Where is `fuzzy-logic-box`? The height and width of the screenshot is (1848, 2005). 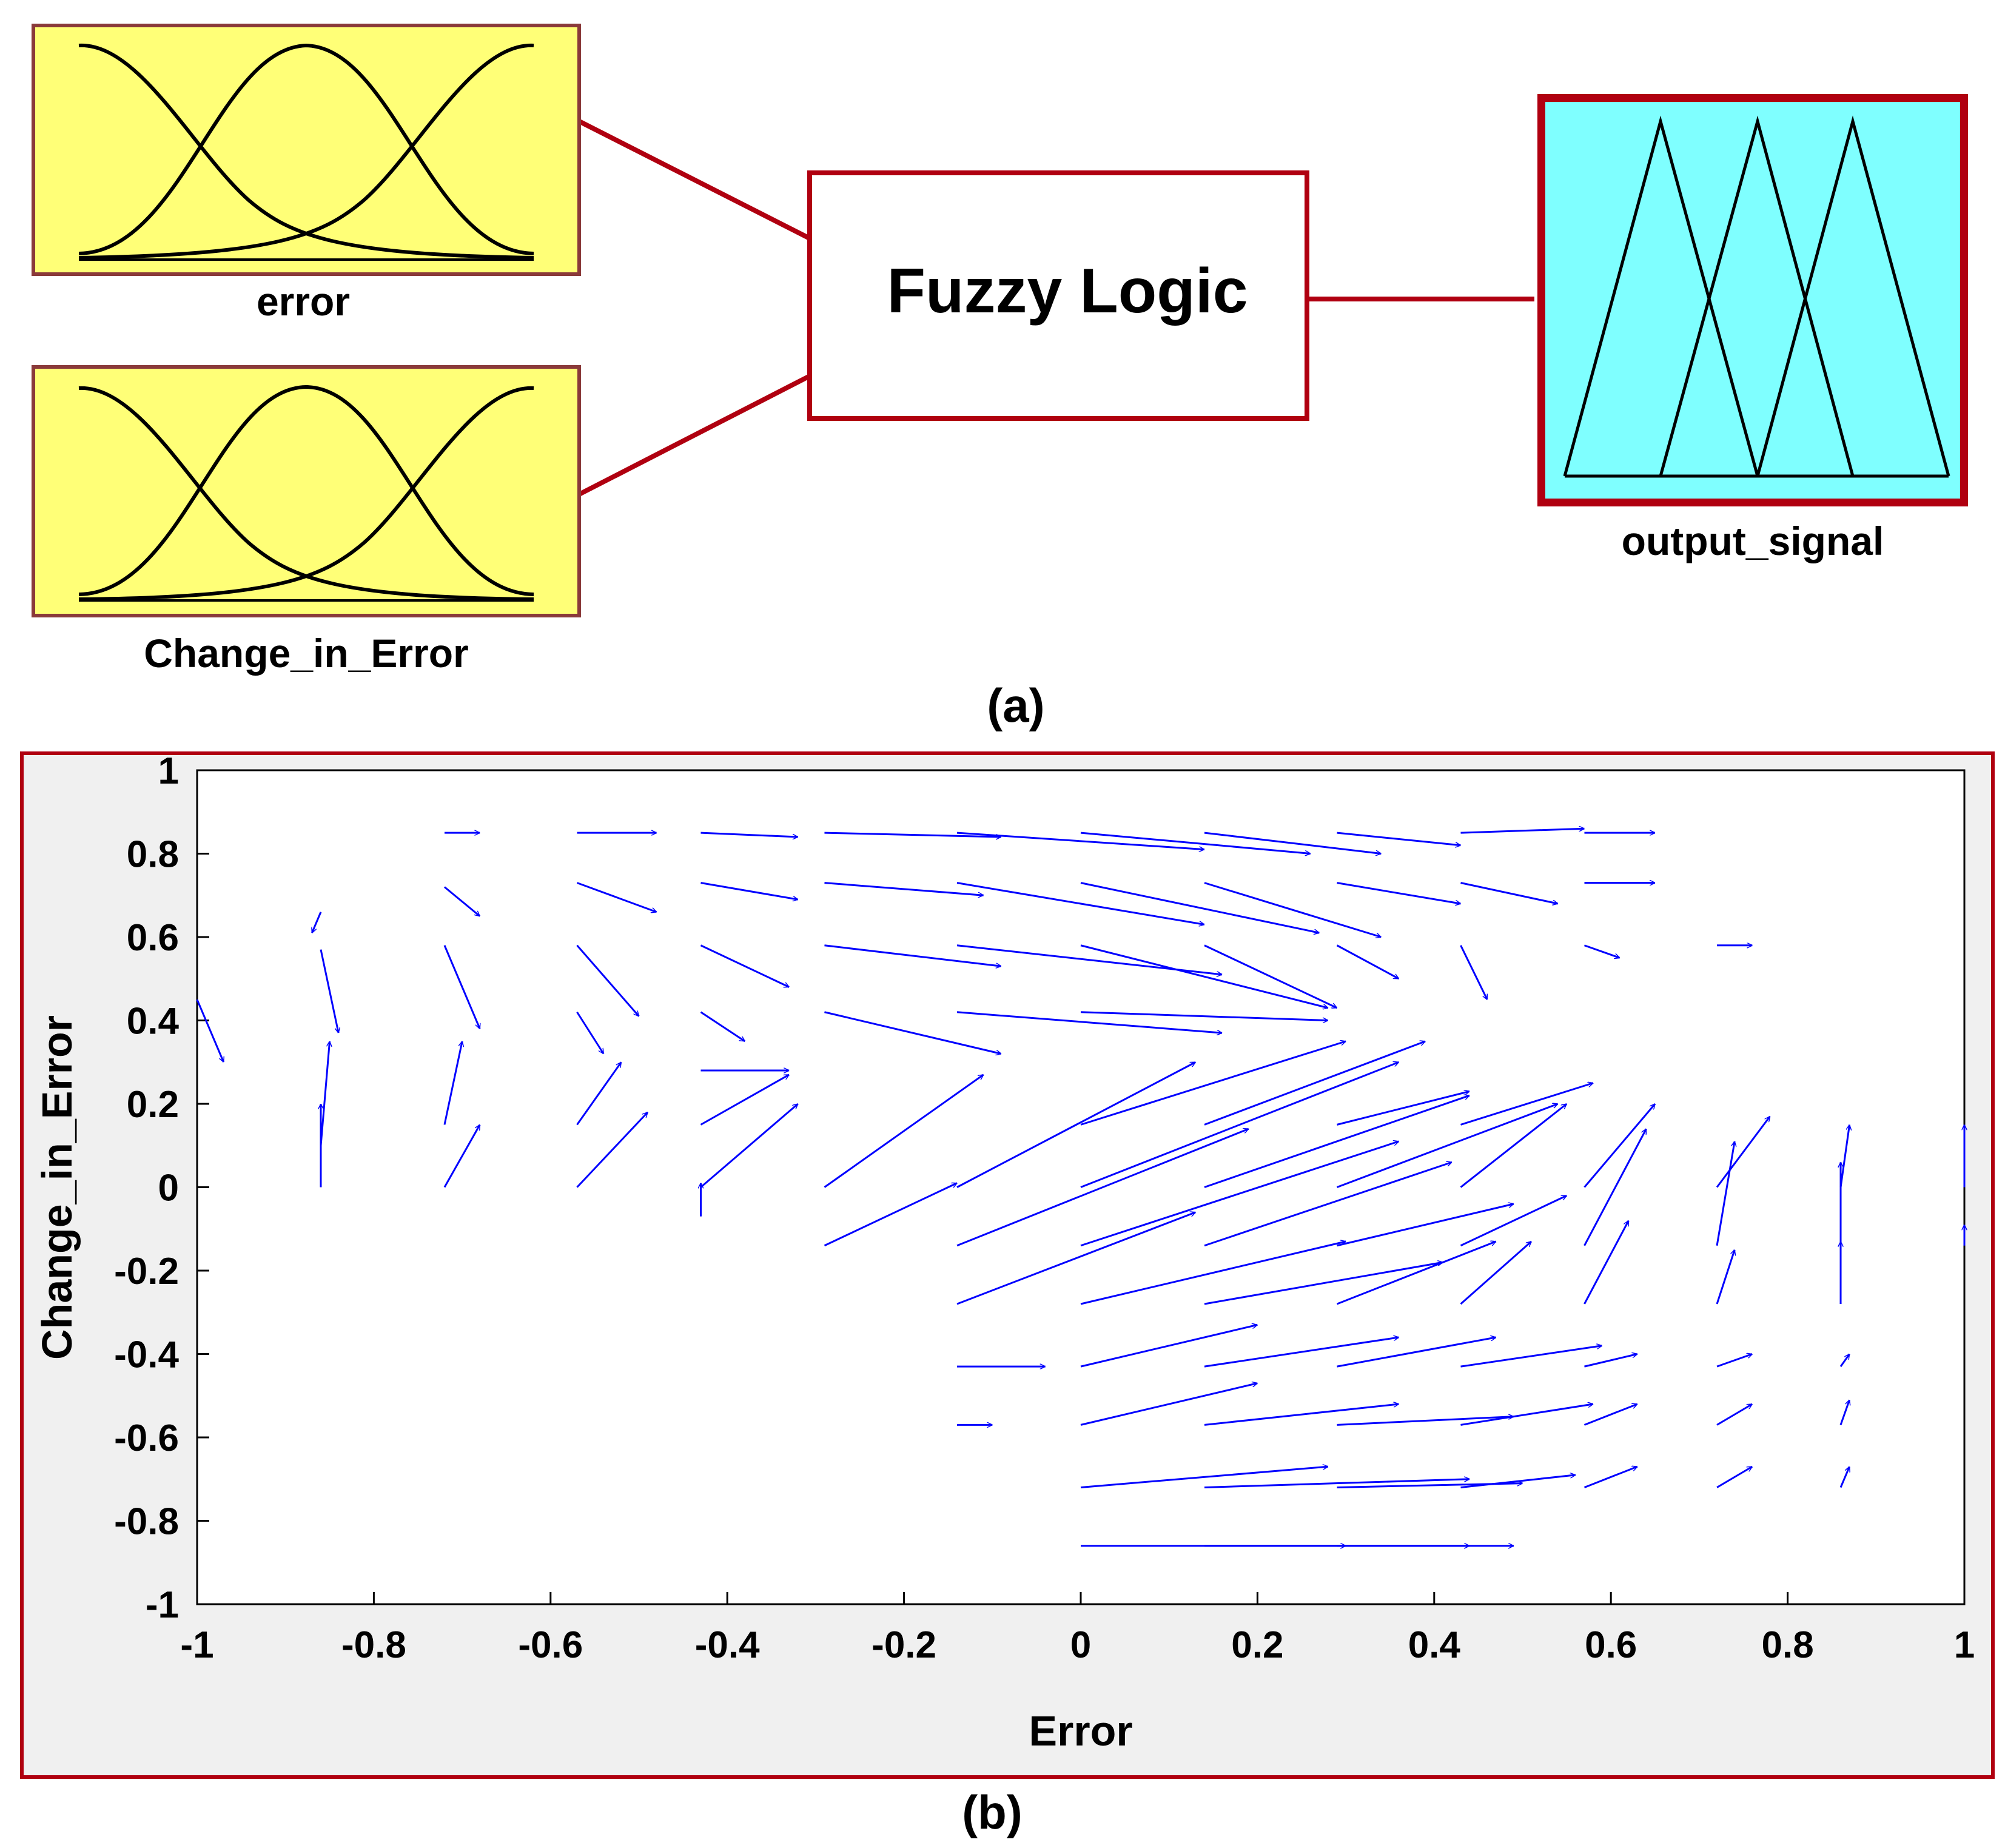
fuzzy-logic-box is located at coordinates (1058, 295).